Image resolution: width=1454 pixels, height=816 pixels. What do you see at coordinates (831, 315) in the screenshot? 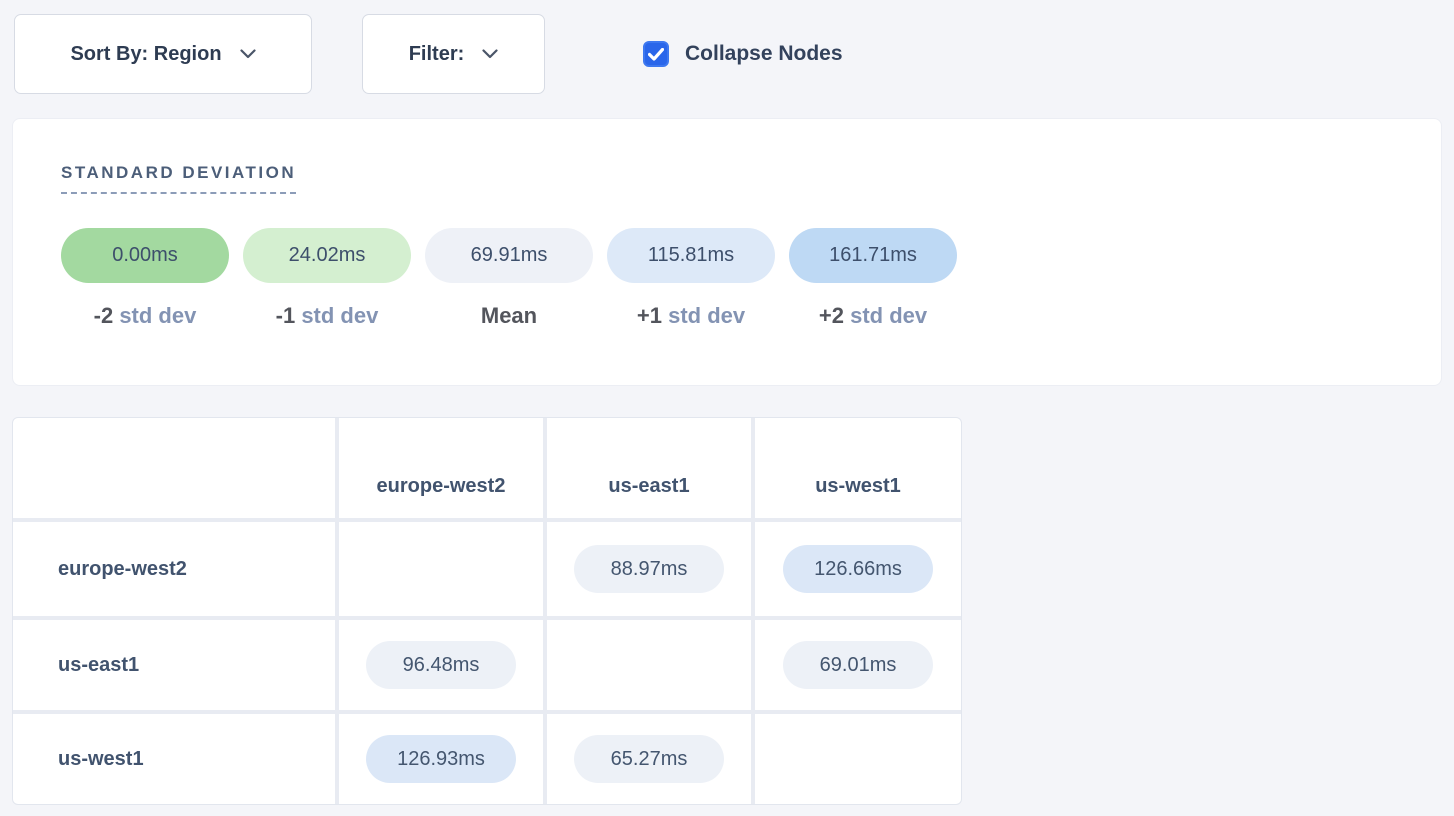
I see `legend-label-prefix: +2` at bounding box center [831, 315].